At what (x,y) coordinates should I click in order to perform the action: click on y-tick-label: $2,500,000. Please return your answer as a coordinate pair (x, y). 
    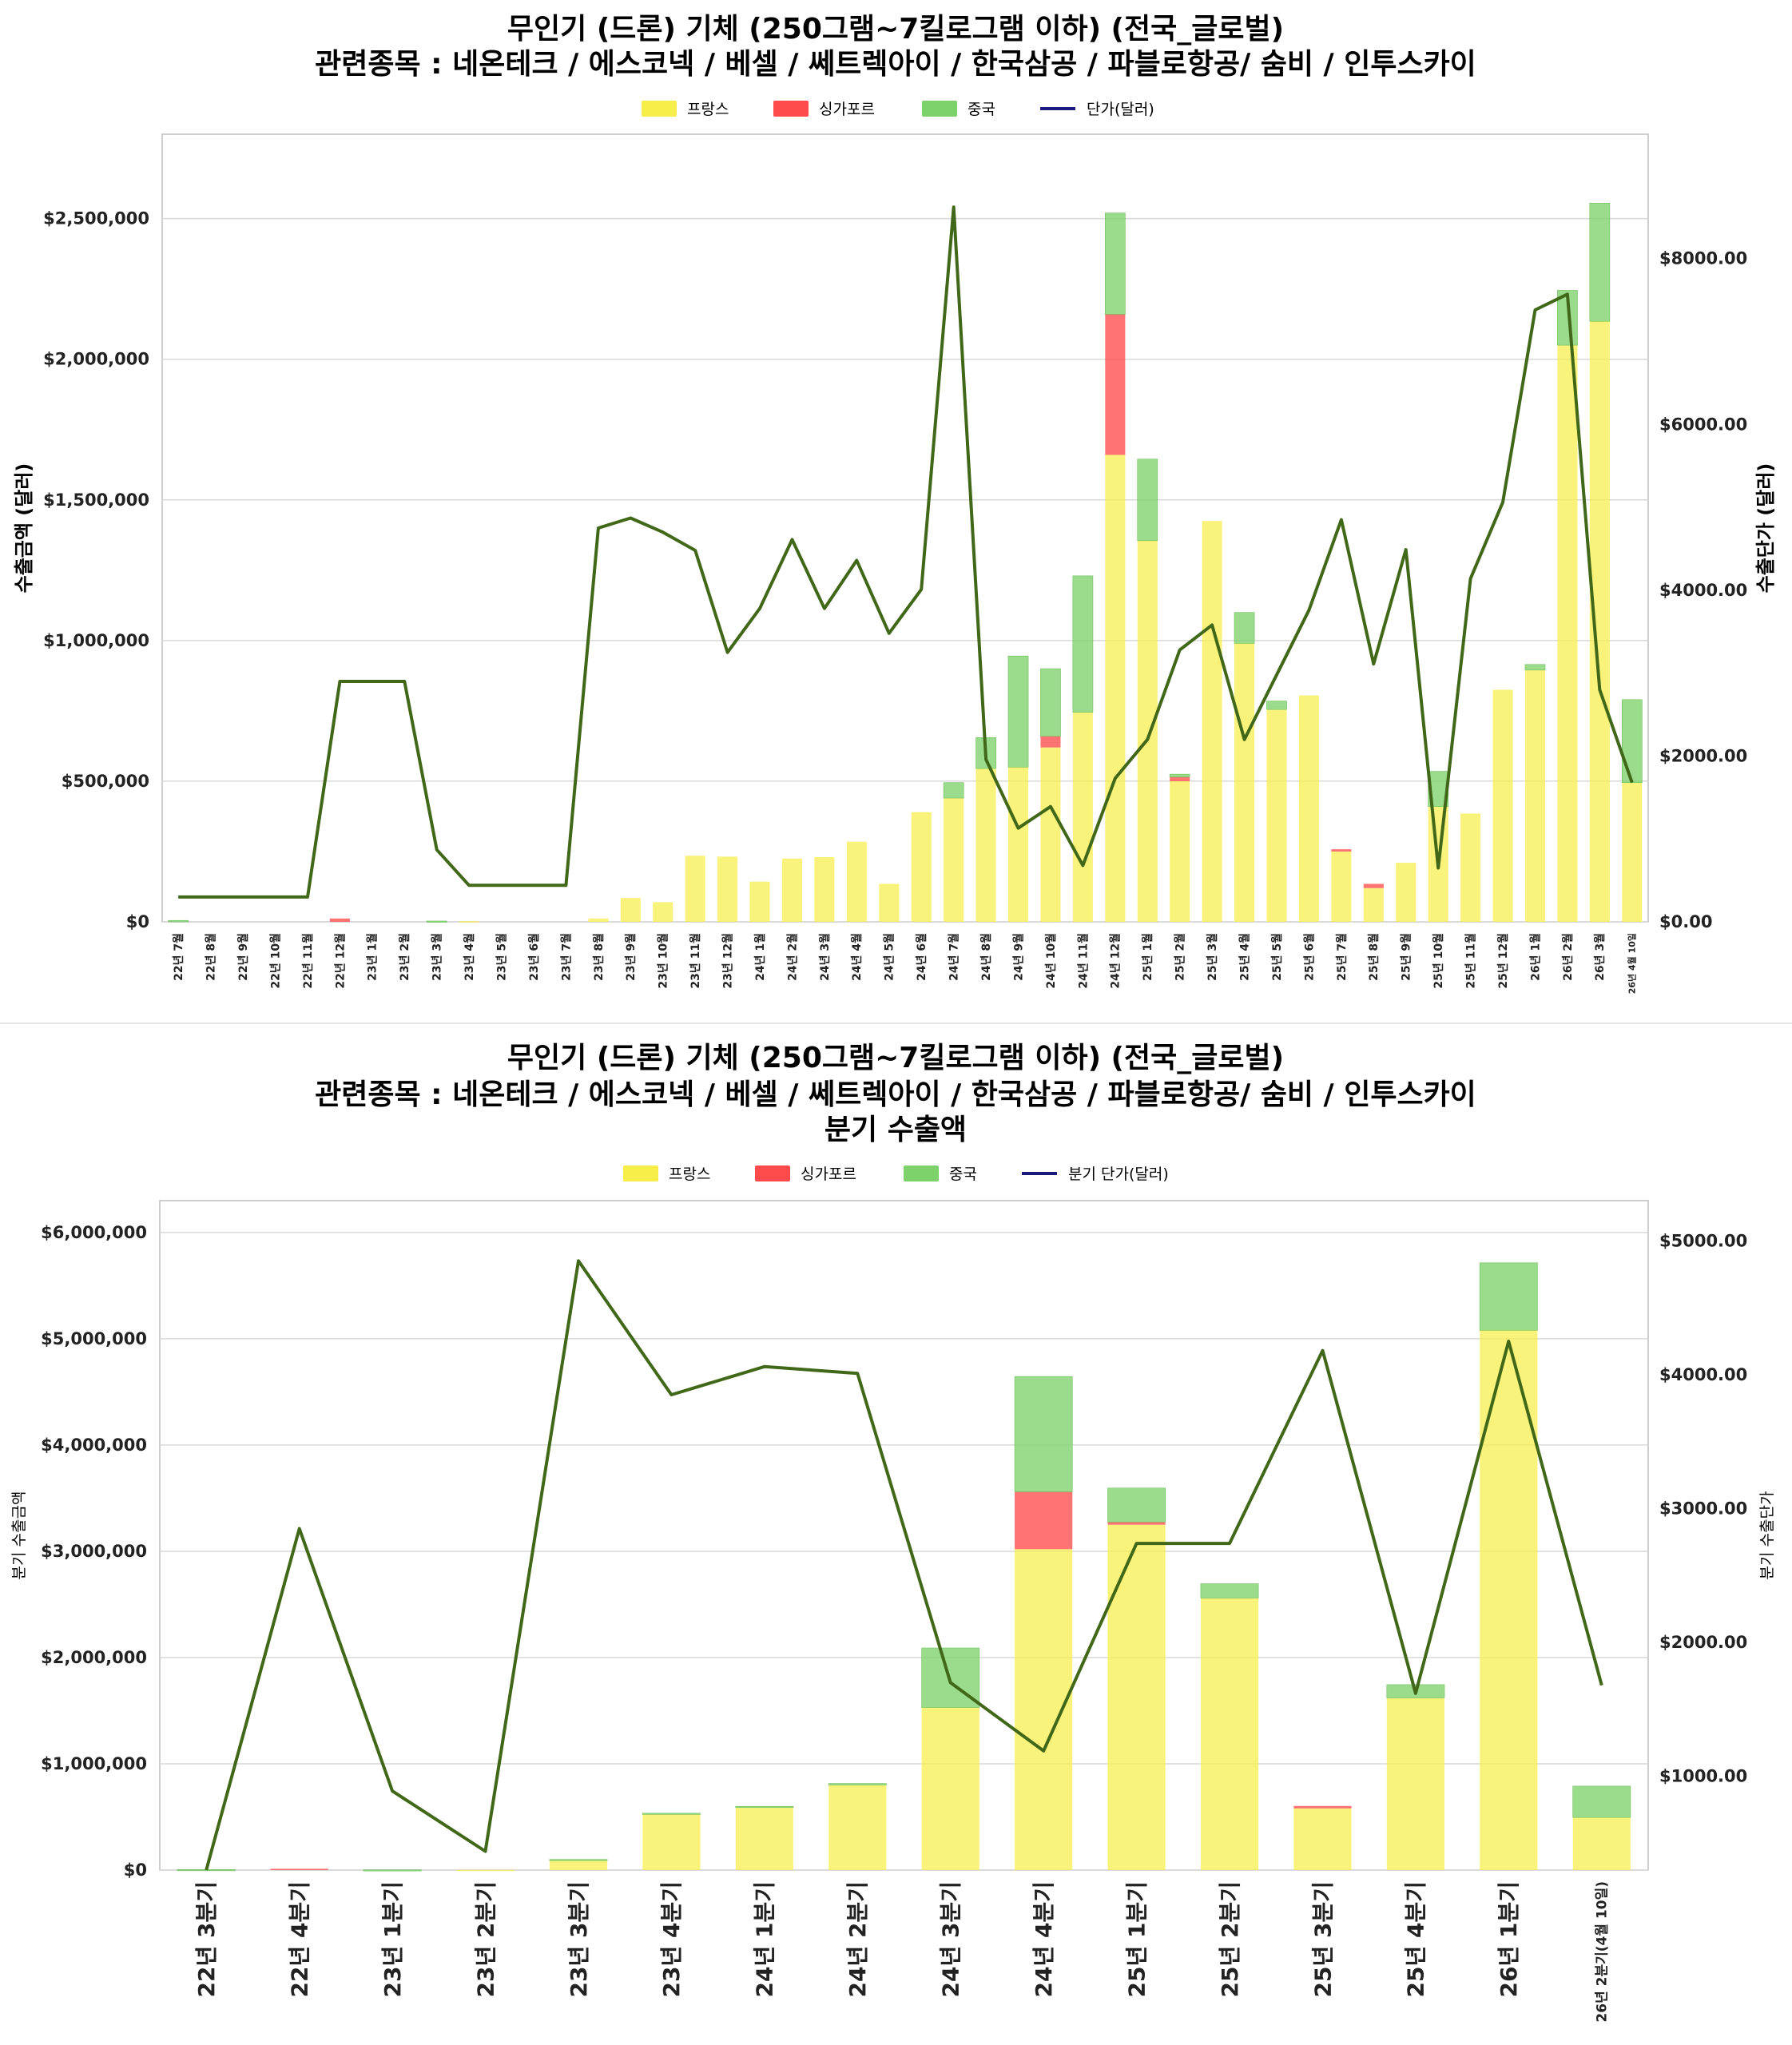
    Looking at the image, I should click on (96, 219).